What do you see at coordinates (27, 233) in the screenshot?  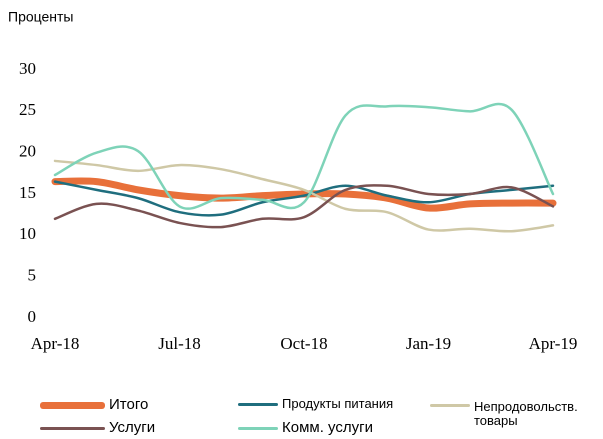 I see `y-tick-label: 10` at bounding box center [27, 233].